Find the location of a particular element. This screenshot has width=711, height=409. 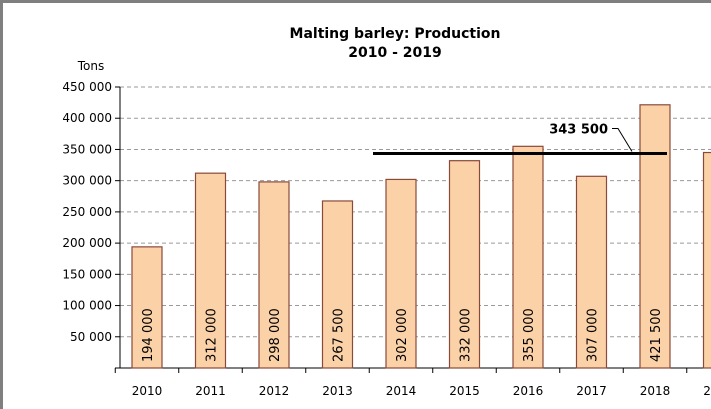

y-tick-label: 100 000 is located at coordinates (87, 306).